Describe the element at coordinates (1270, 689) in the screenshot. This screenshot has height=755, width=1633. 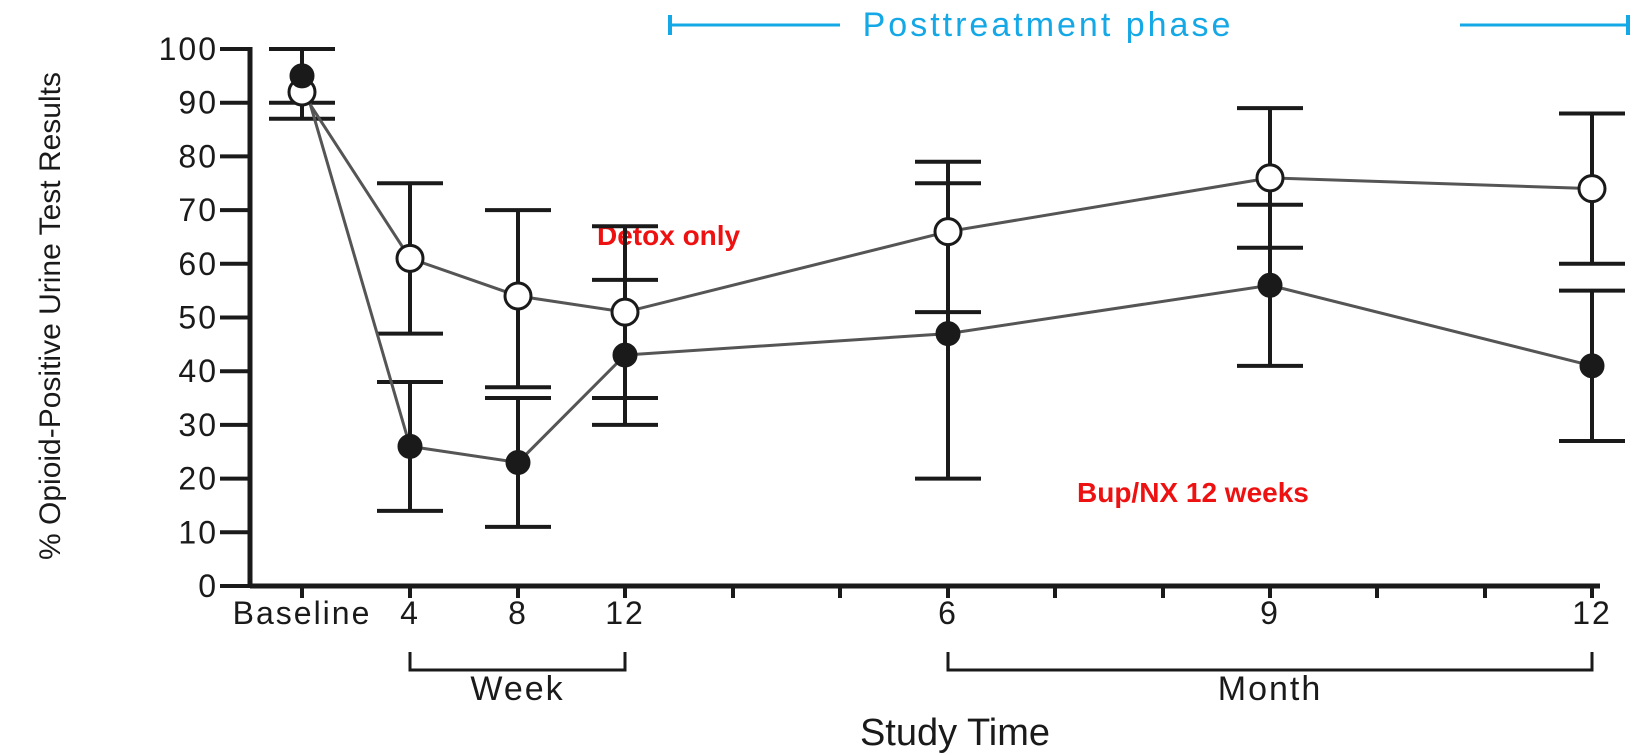
I see `x-group-label: Month` at that location.